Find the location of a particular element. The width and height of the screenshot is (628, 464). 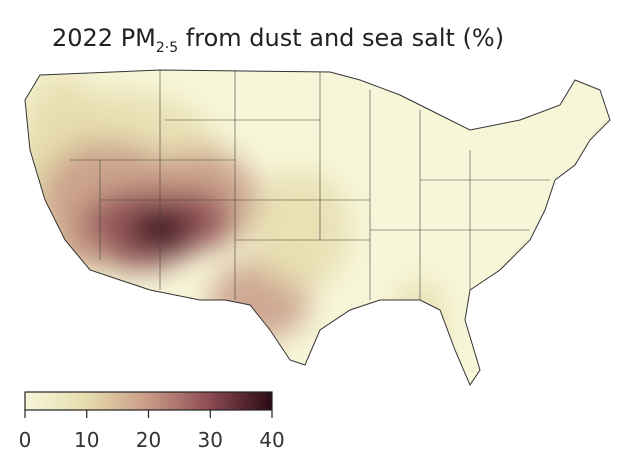

colorbar-tick-label: 40 is located at coordinates (271, 440).